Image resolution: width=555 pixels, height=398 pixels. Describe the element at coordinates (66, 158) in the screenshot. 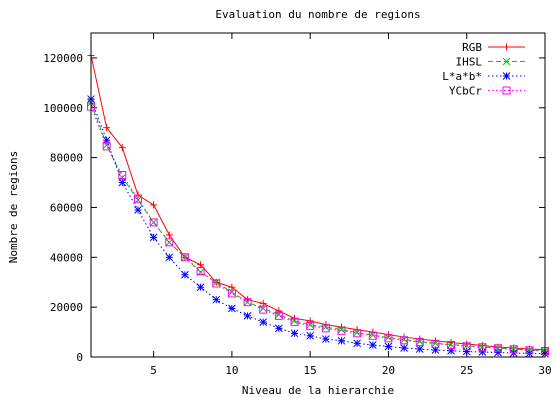

I see `y-tick-label: 80000` at that location.